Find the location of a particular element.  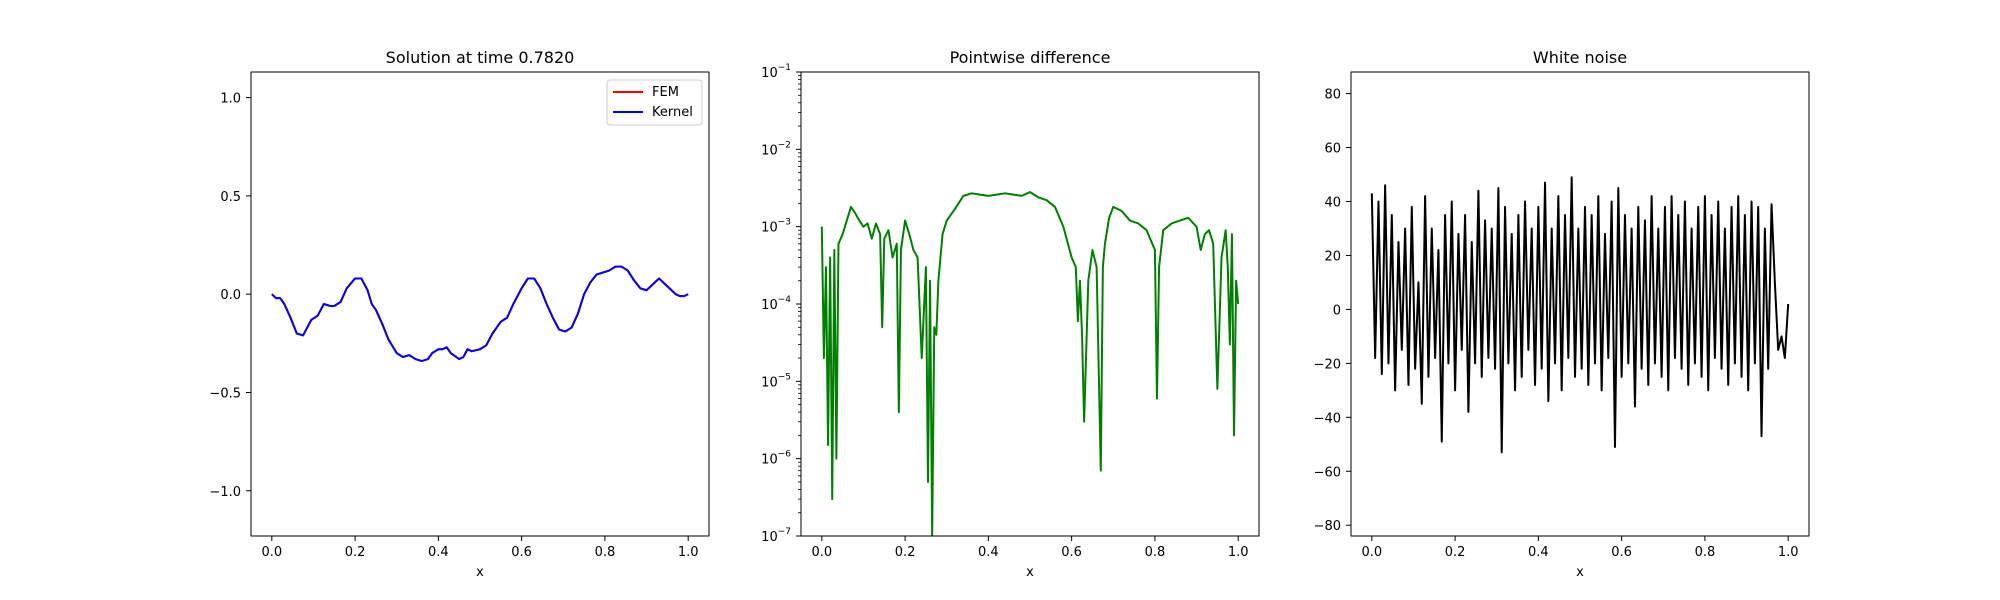

y-tick-label: 10⁻⁷ is located at coordinates (776, 536).